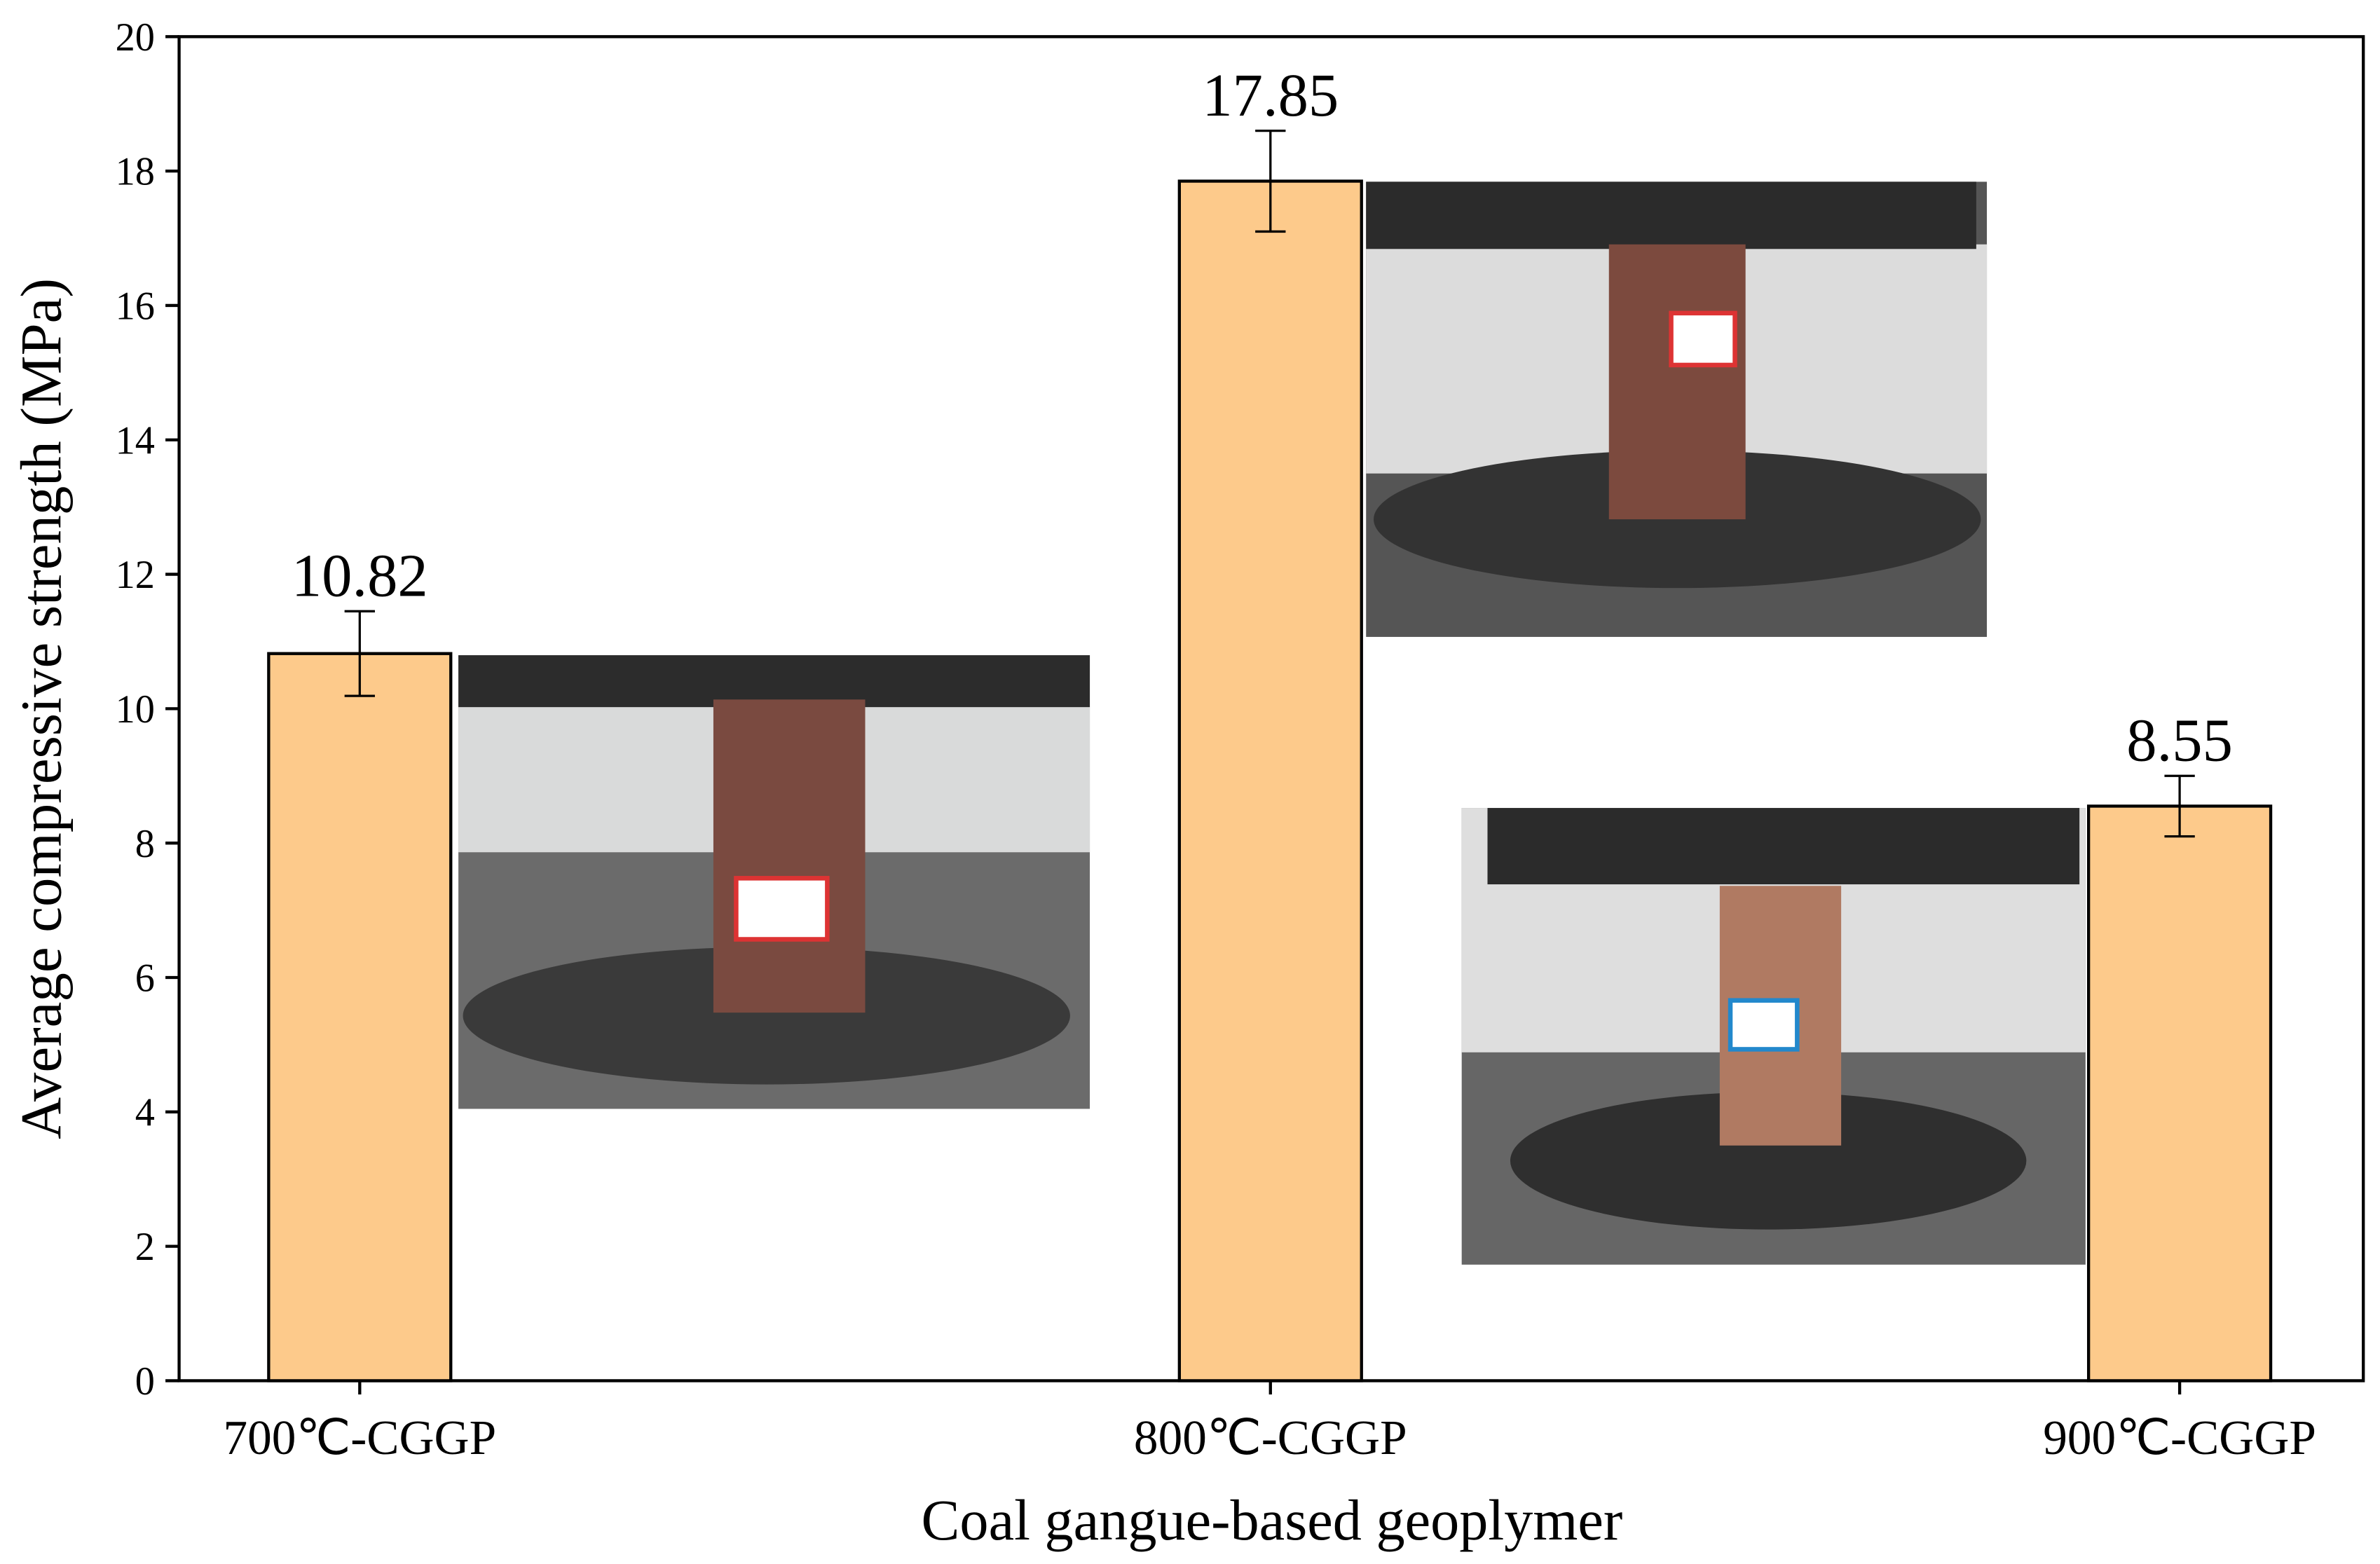 This screenshot has width=2380, height=1564. What do you see at coordinates (41, 708) in the screenshot?
I see `y-axis-label: Average compressive strength (MPa)` at bounding box center [41, 708].